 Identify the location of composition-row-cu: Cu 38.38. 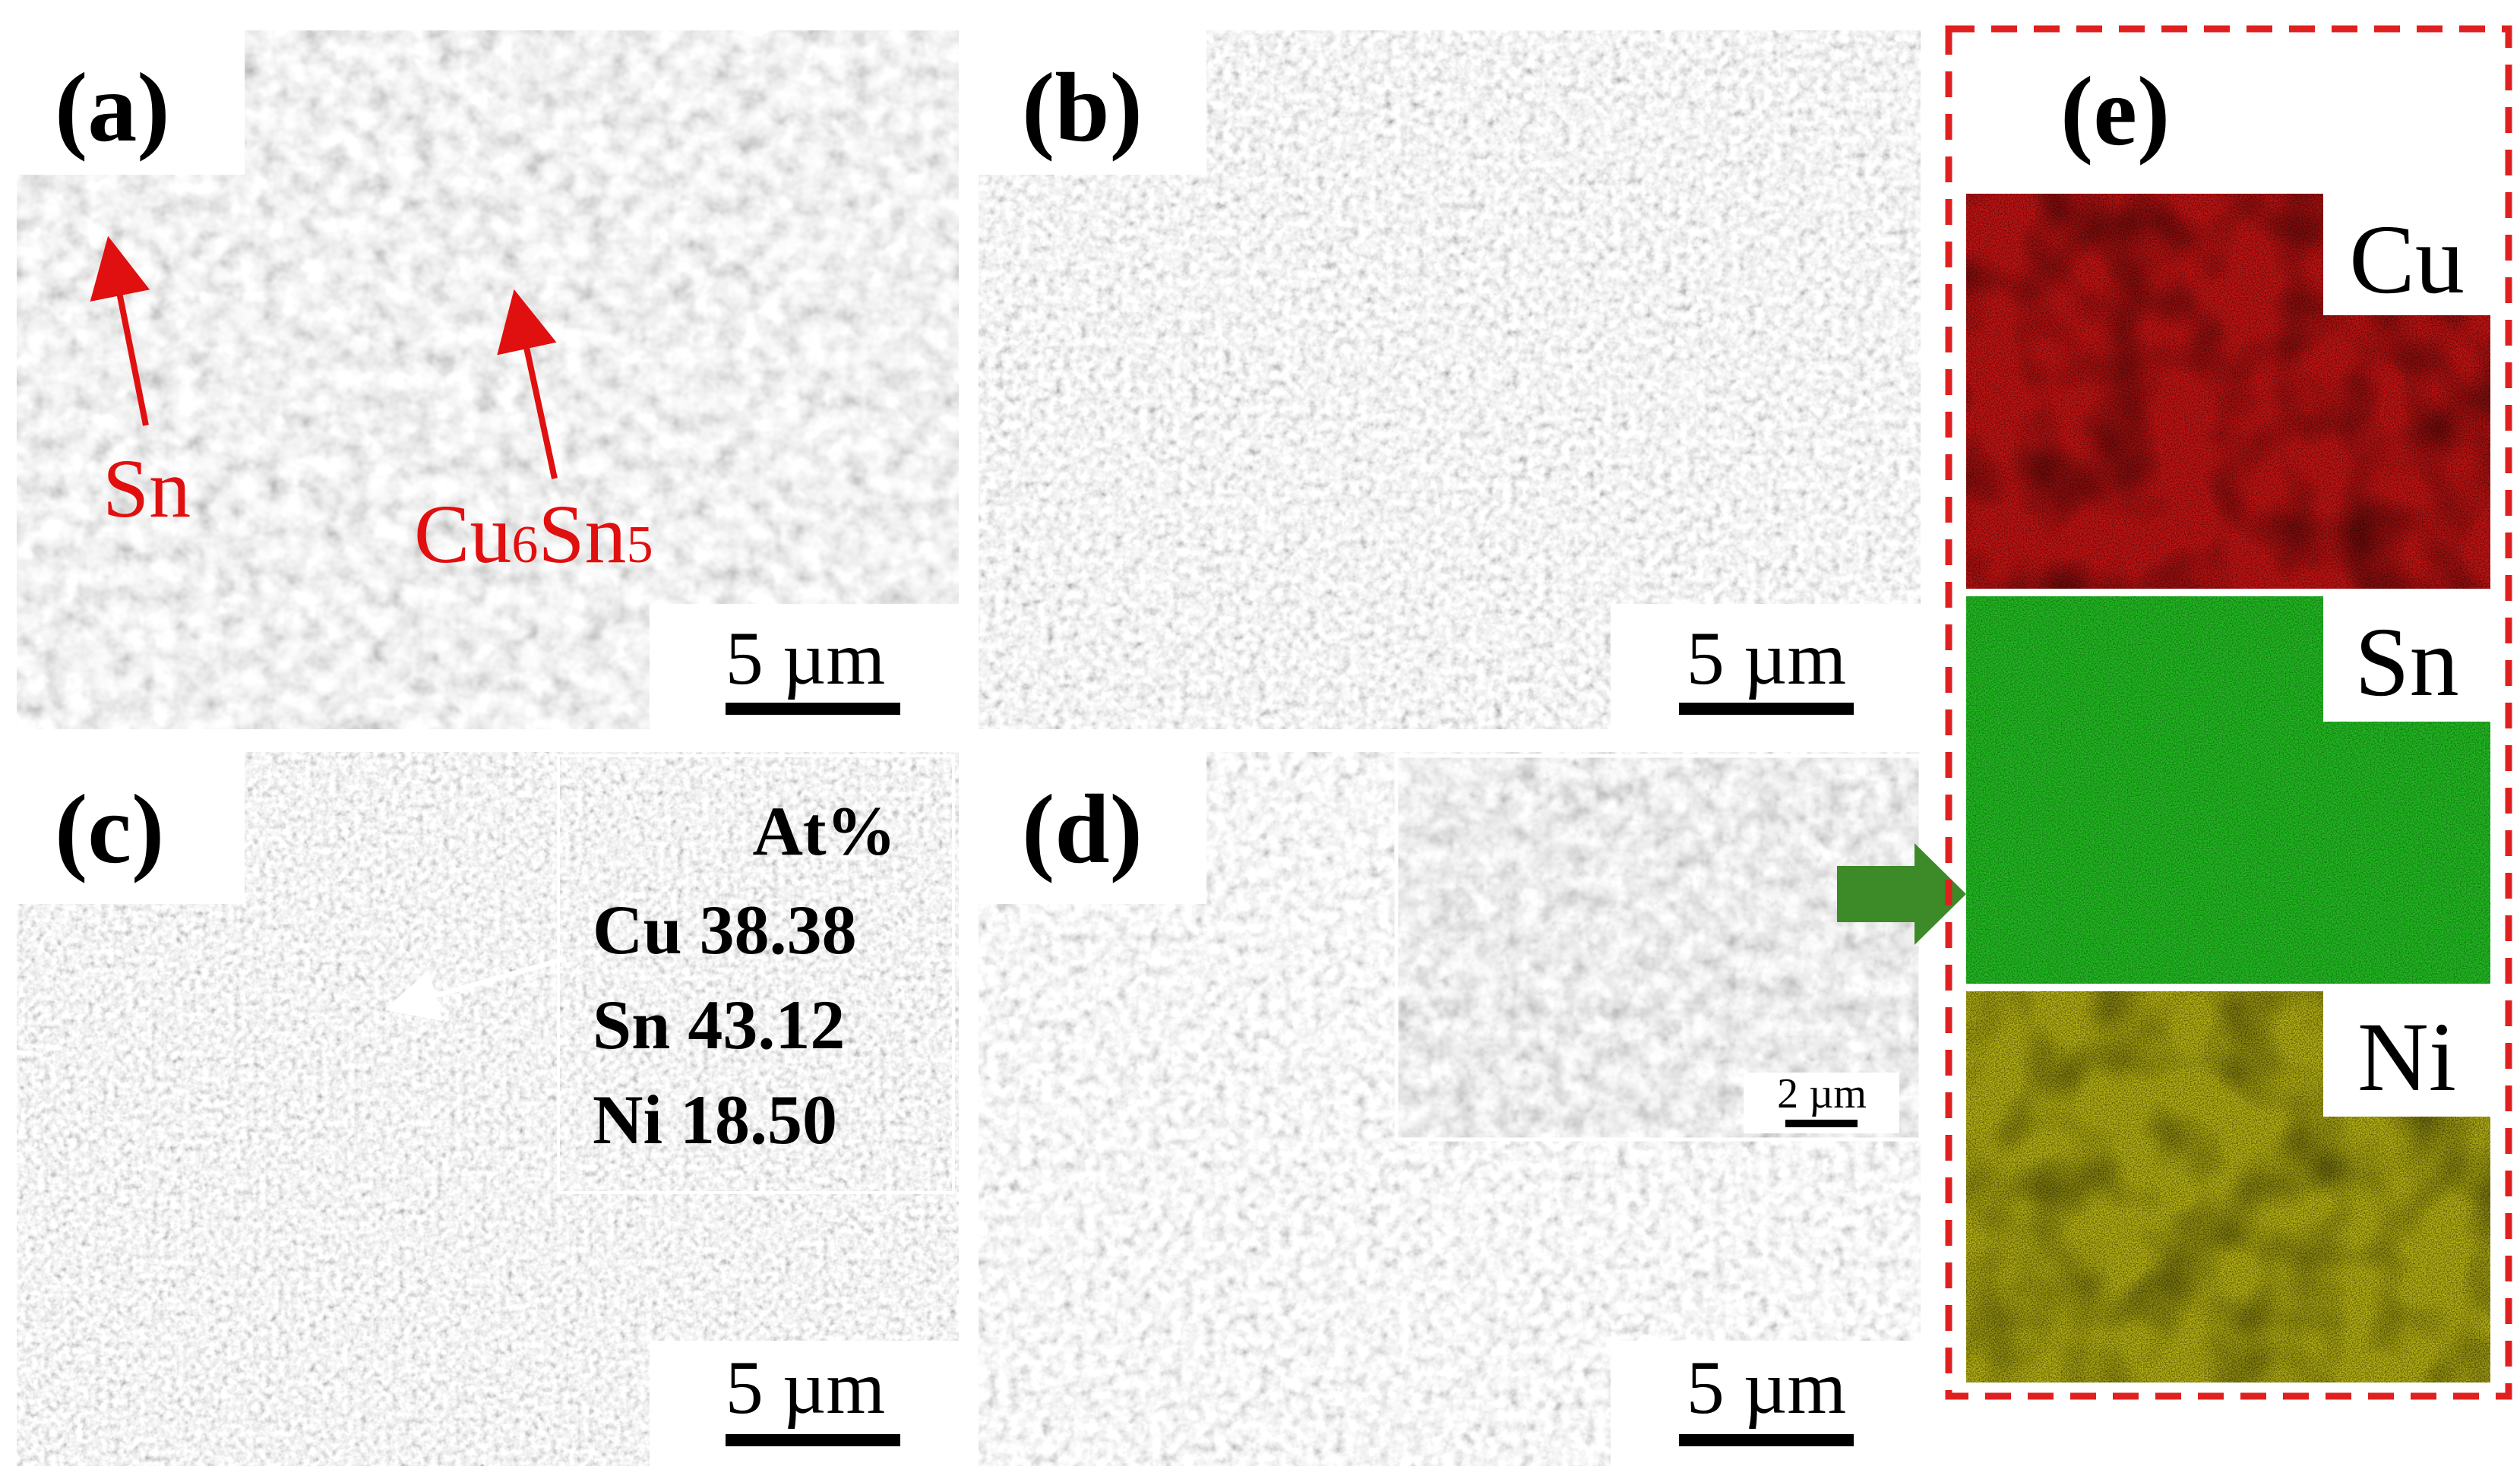
(725, 930).